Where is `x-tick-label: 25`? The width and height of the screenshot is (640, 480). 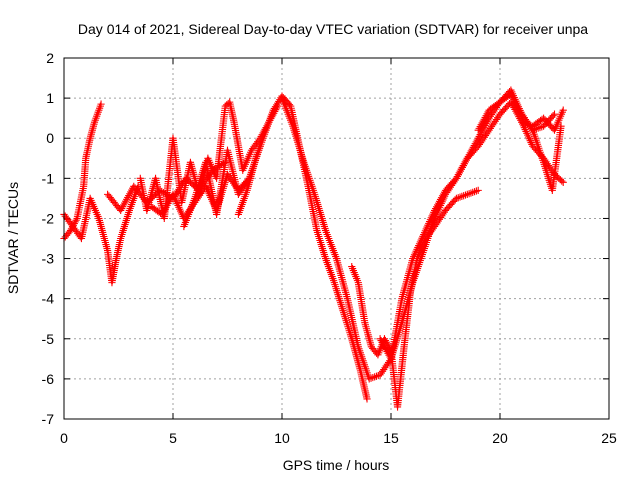
x-tick-label: 25 is located at coordinates (609, 438).